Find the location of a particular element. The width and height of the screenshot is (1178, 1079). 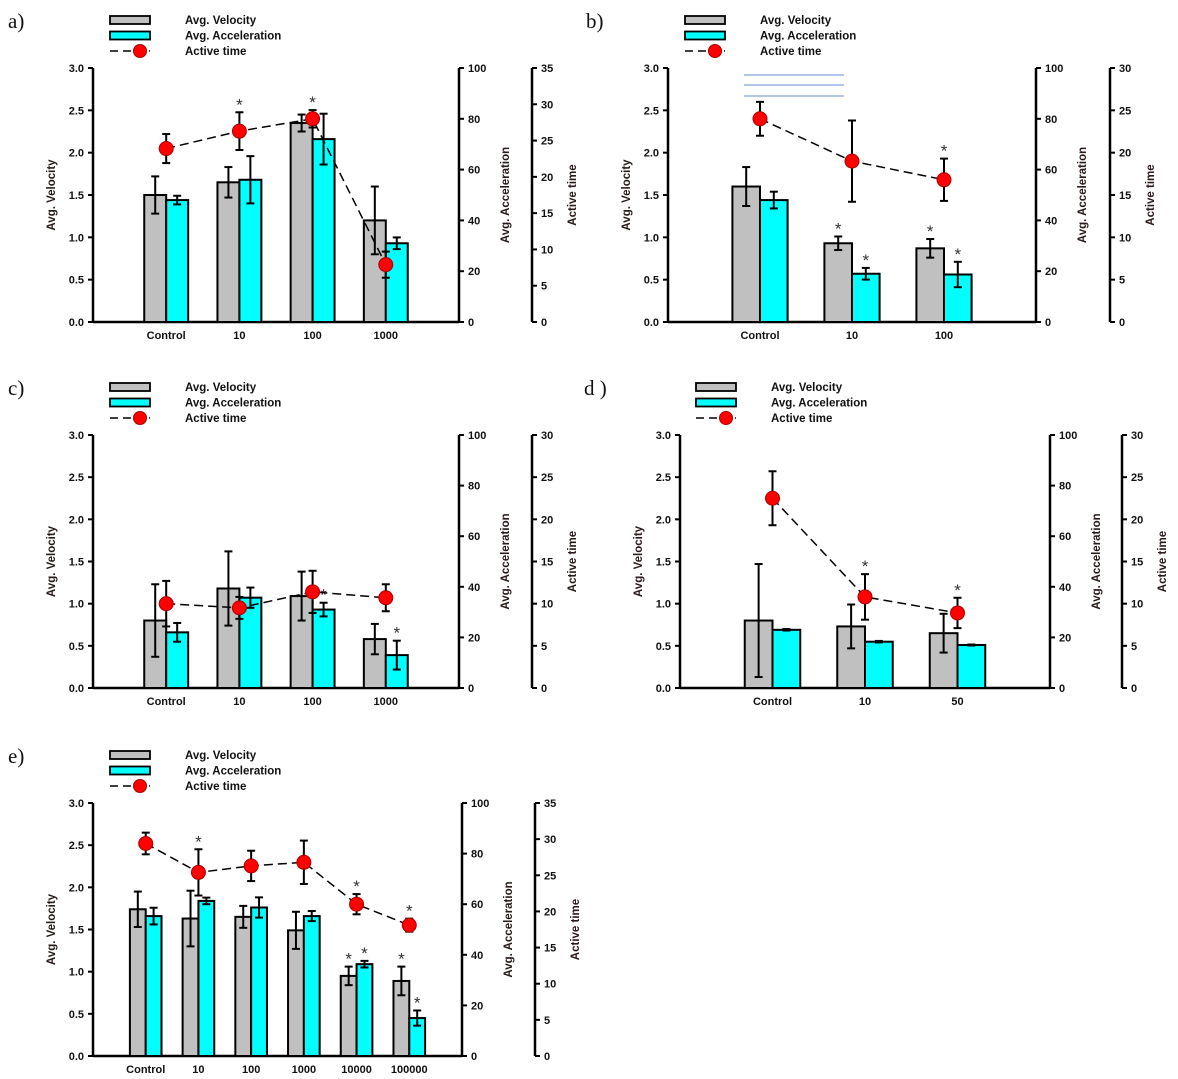

panel-label: d ) is located at coordinates (595, 388).